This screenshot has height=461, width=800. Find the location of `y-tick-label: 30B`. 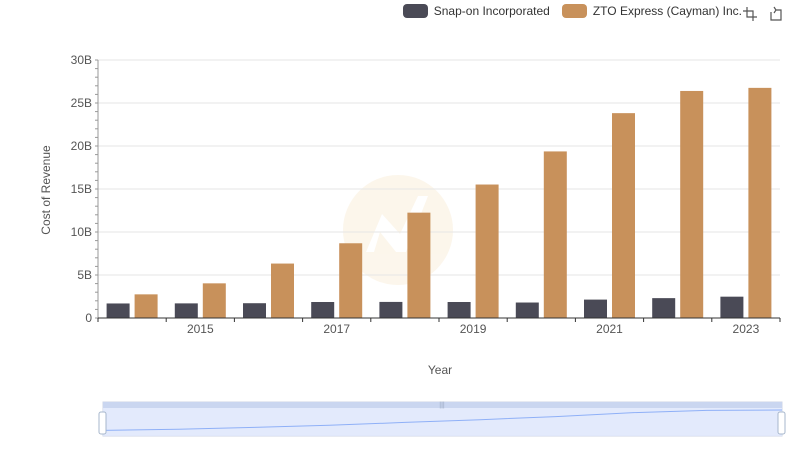

y-tick-label: 30B is located at coordinates (81, 60).